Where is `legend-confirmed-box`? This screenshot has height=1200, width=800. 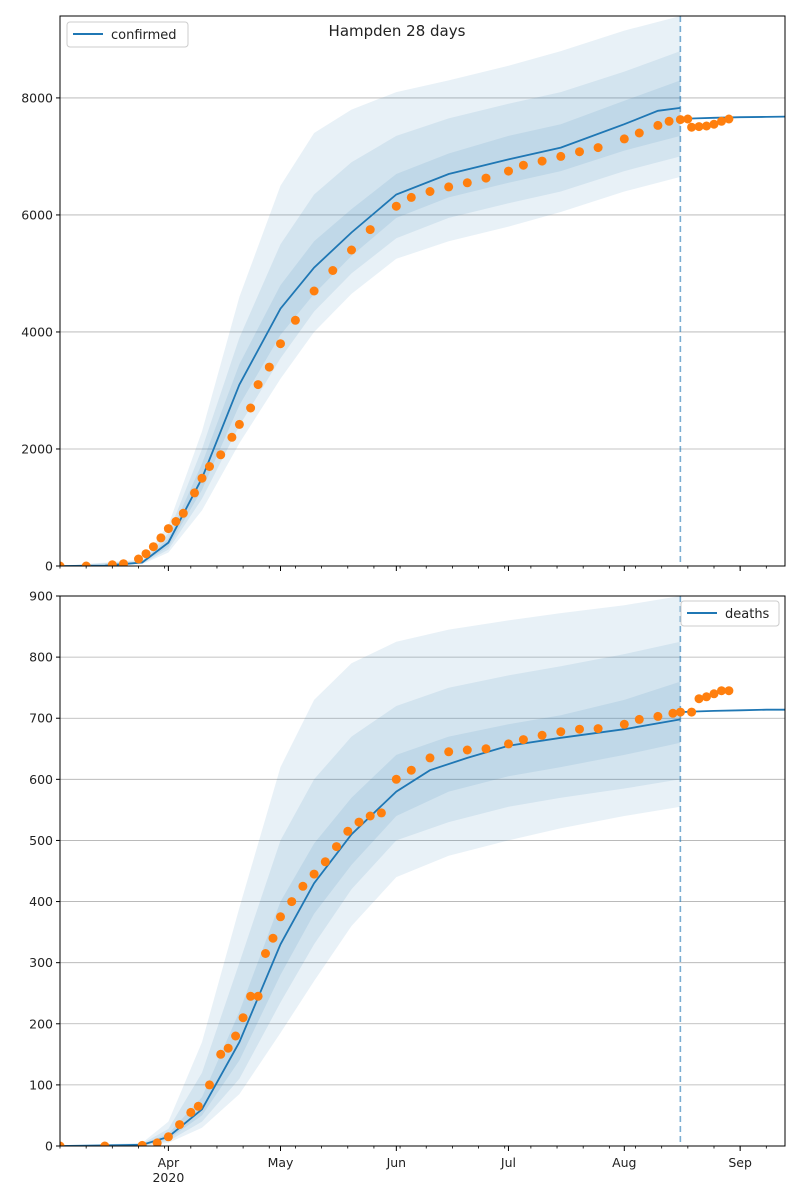
legend-confirmed-box is located at coordinates (127, 34).